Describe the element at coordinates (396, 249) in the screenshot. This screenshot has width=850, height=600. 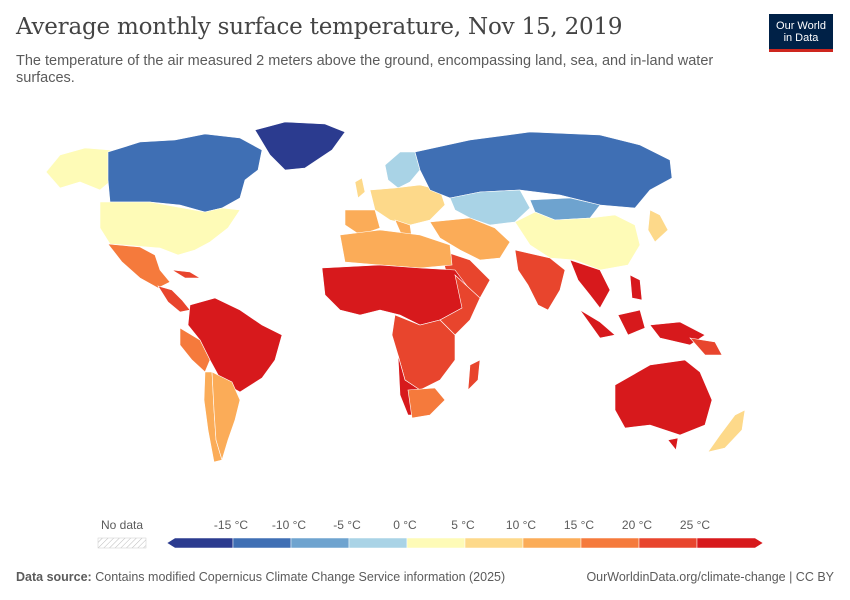
I see `region-north-africa` at that location.